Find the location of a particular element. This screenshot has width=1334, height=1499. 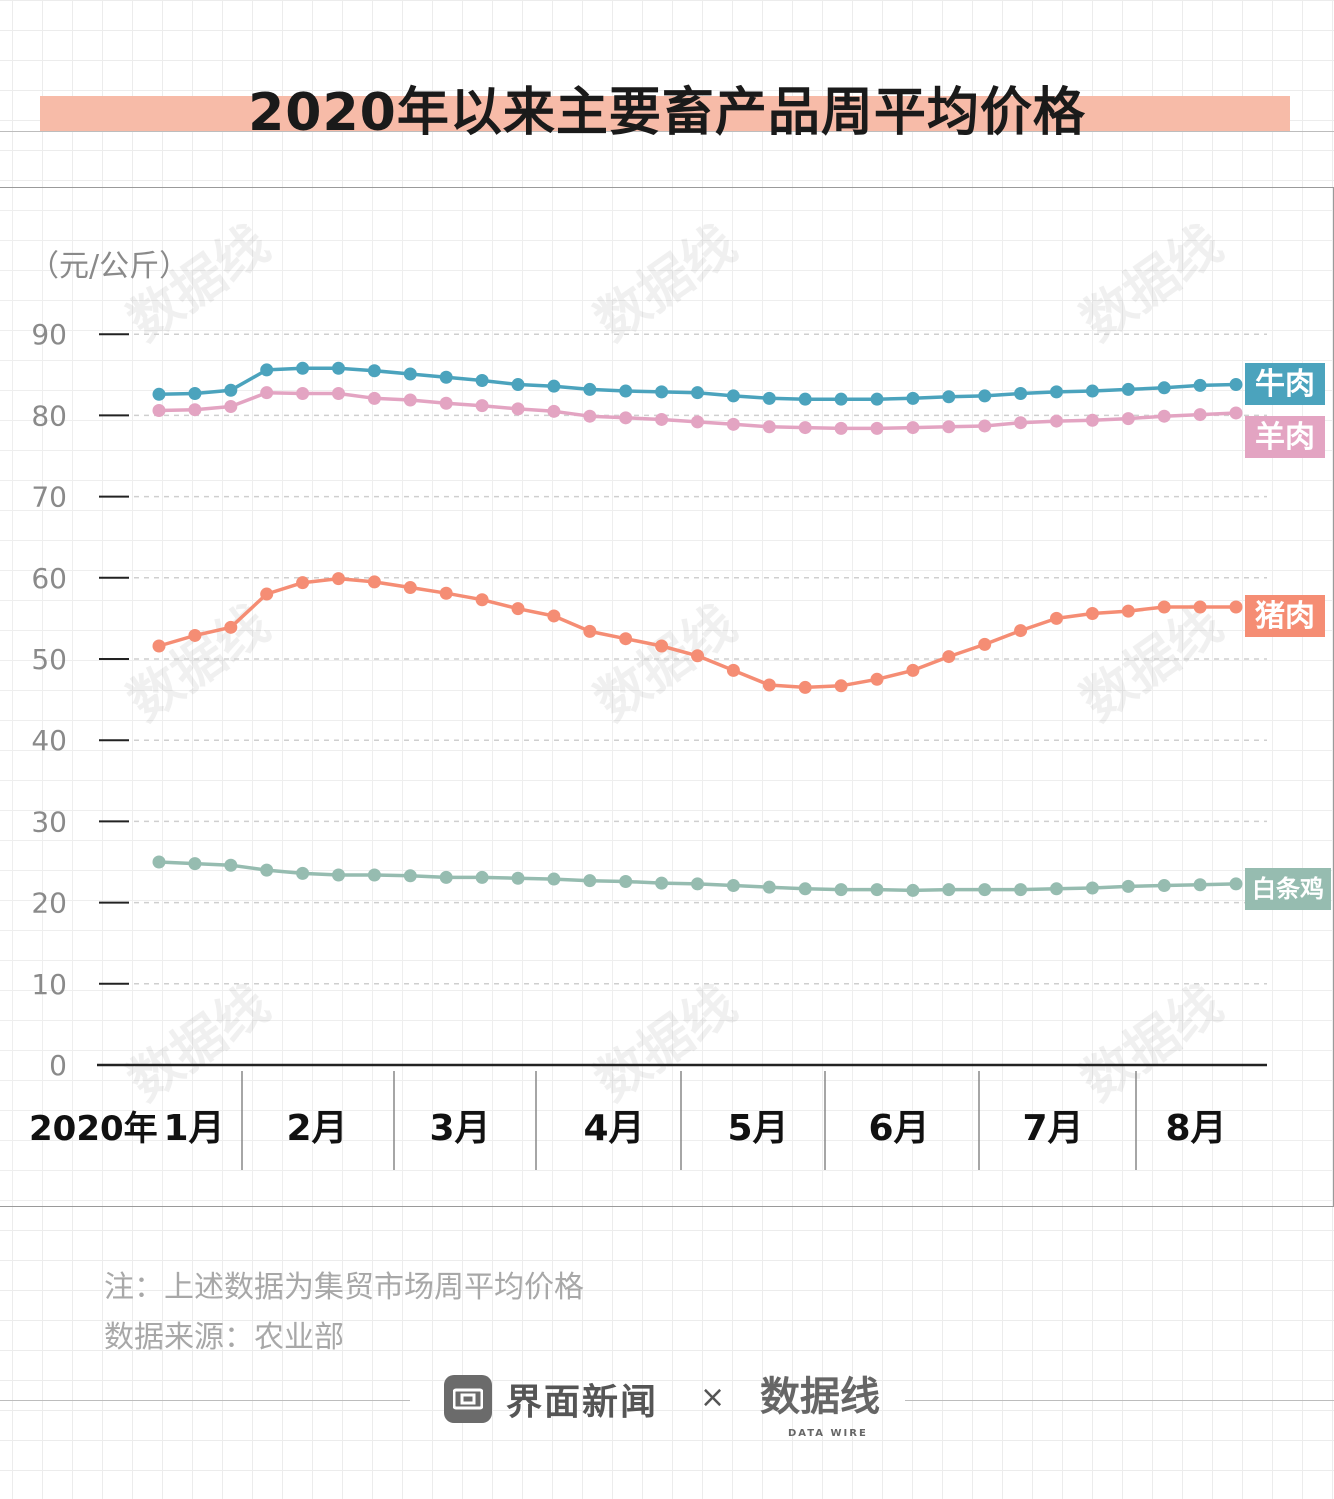

y-tick-label: 0 is located at coordinates (58, 1065).